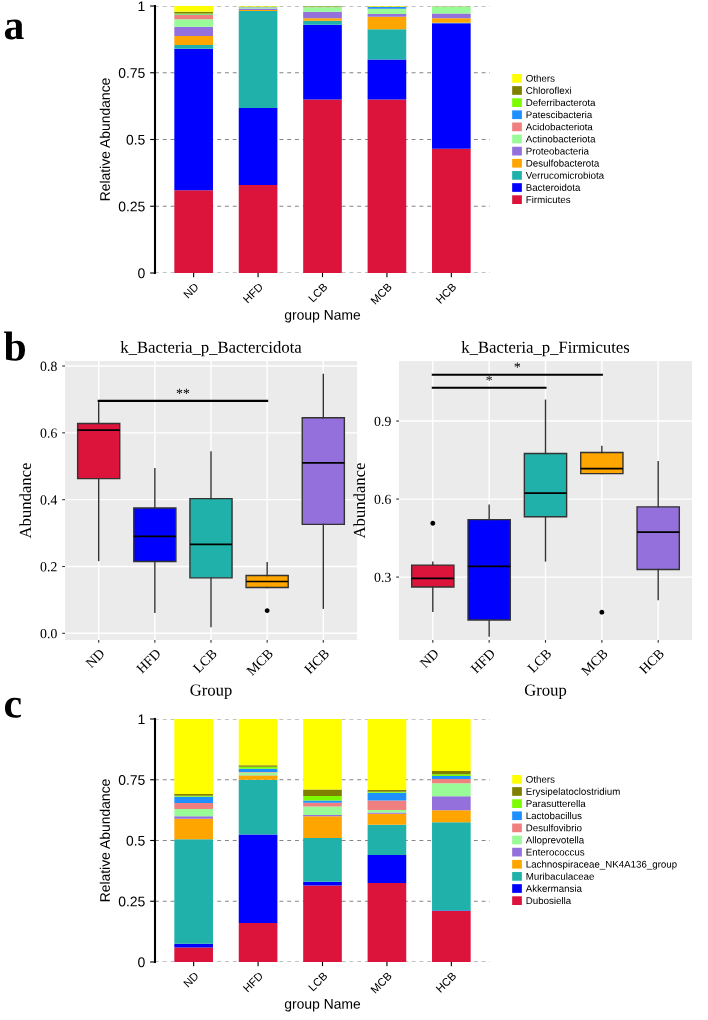 The width and height of the screenshot is (708, 1020). I want to click on legend-label: Acidobacteriota, so click(559, 127).